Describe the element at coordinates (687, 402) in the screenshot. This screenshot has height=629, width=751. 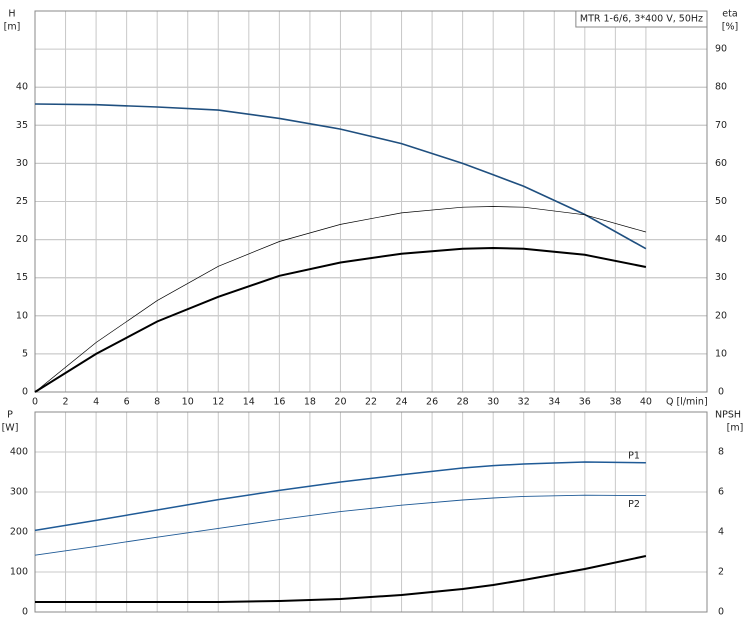
I see `x-label: Q [l/min]` at that location.